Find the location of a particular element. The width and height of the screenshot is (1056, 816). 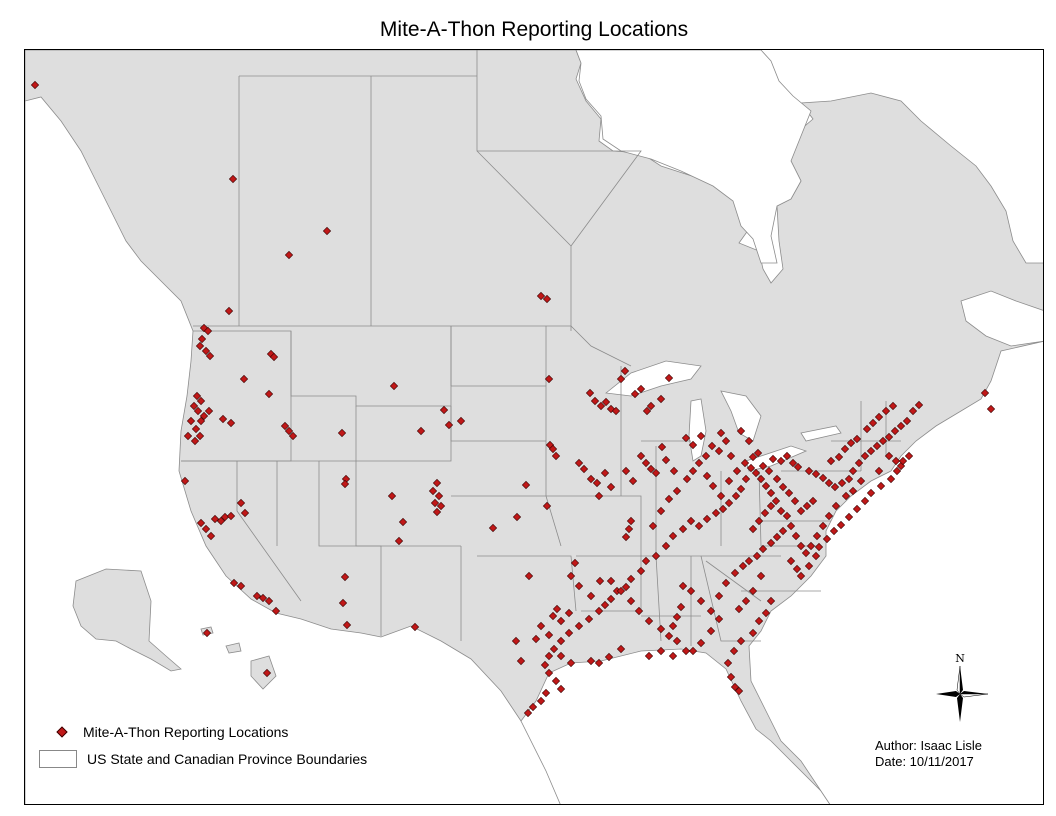

map-title: Mite-A-Thon Reporting Locations is located at coordinates (534, 29).